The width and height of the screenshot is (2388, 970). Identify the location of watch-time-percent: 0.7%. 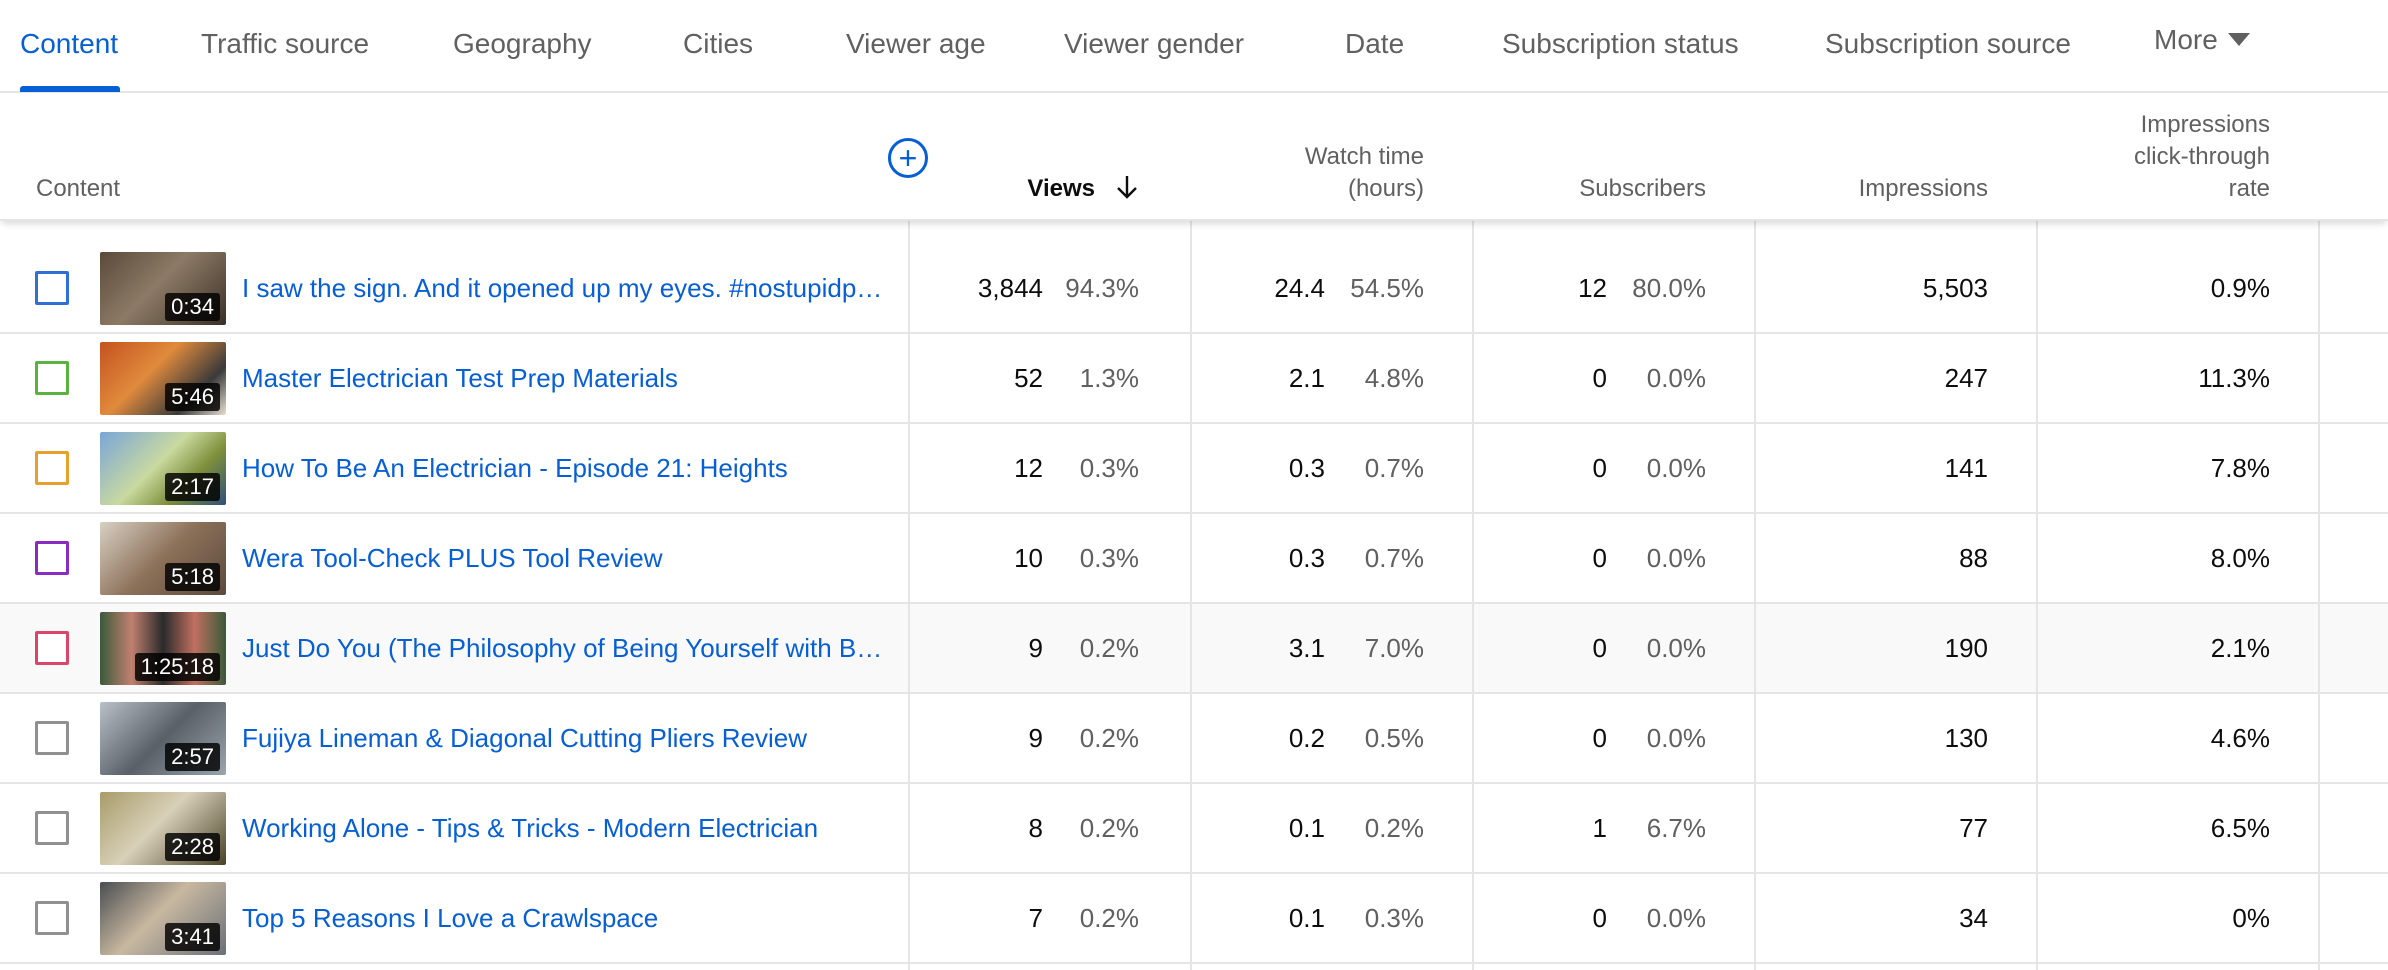
(1394, 468).